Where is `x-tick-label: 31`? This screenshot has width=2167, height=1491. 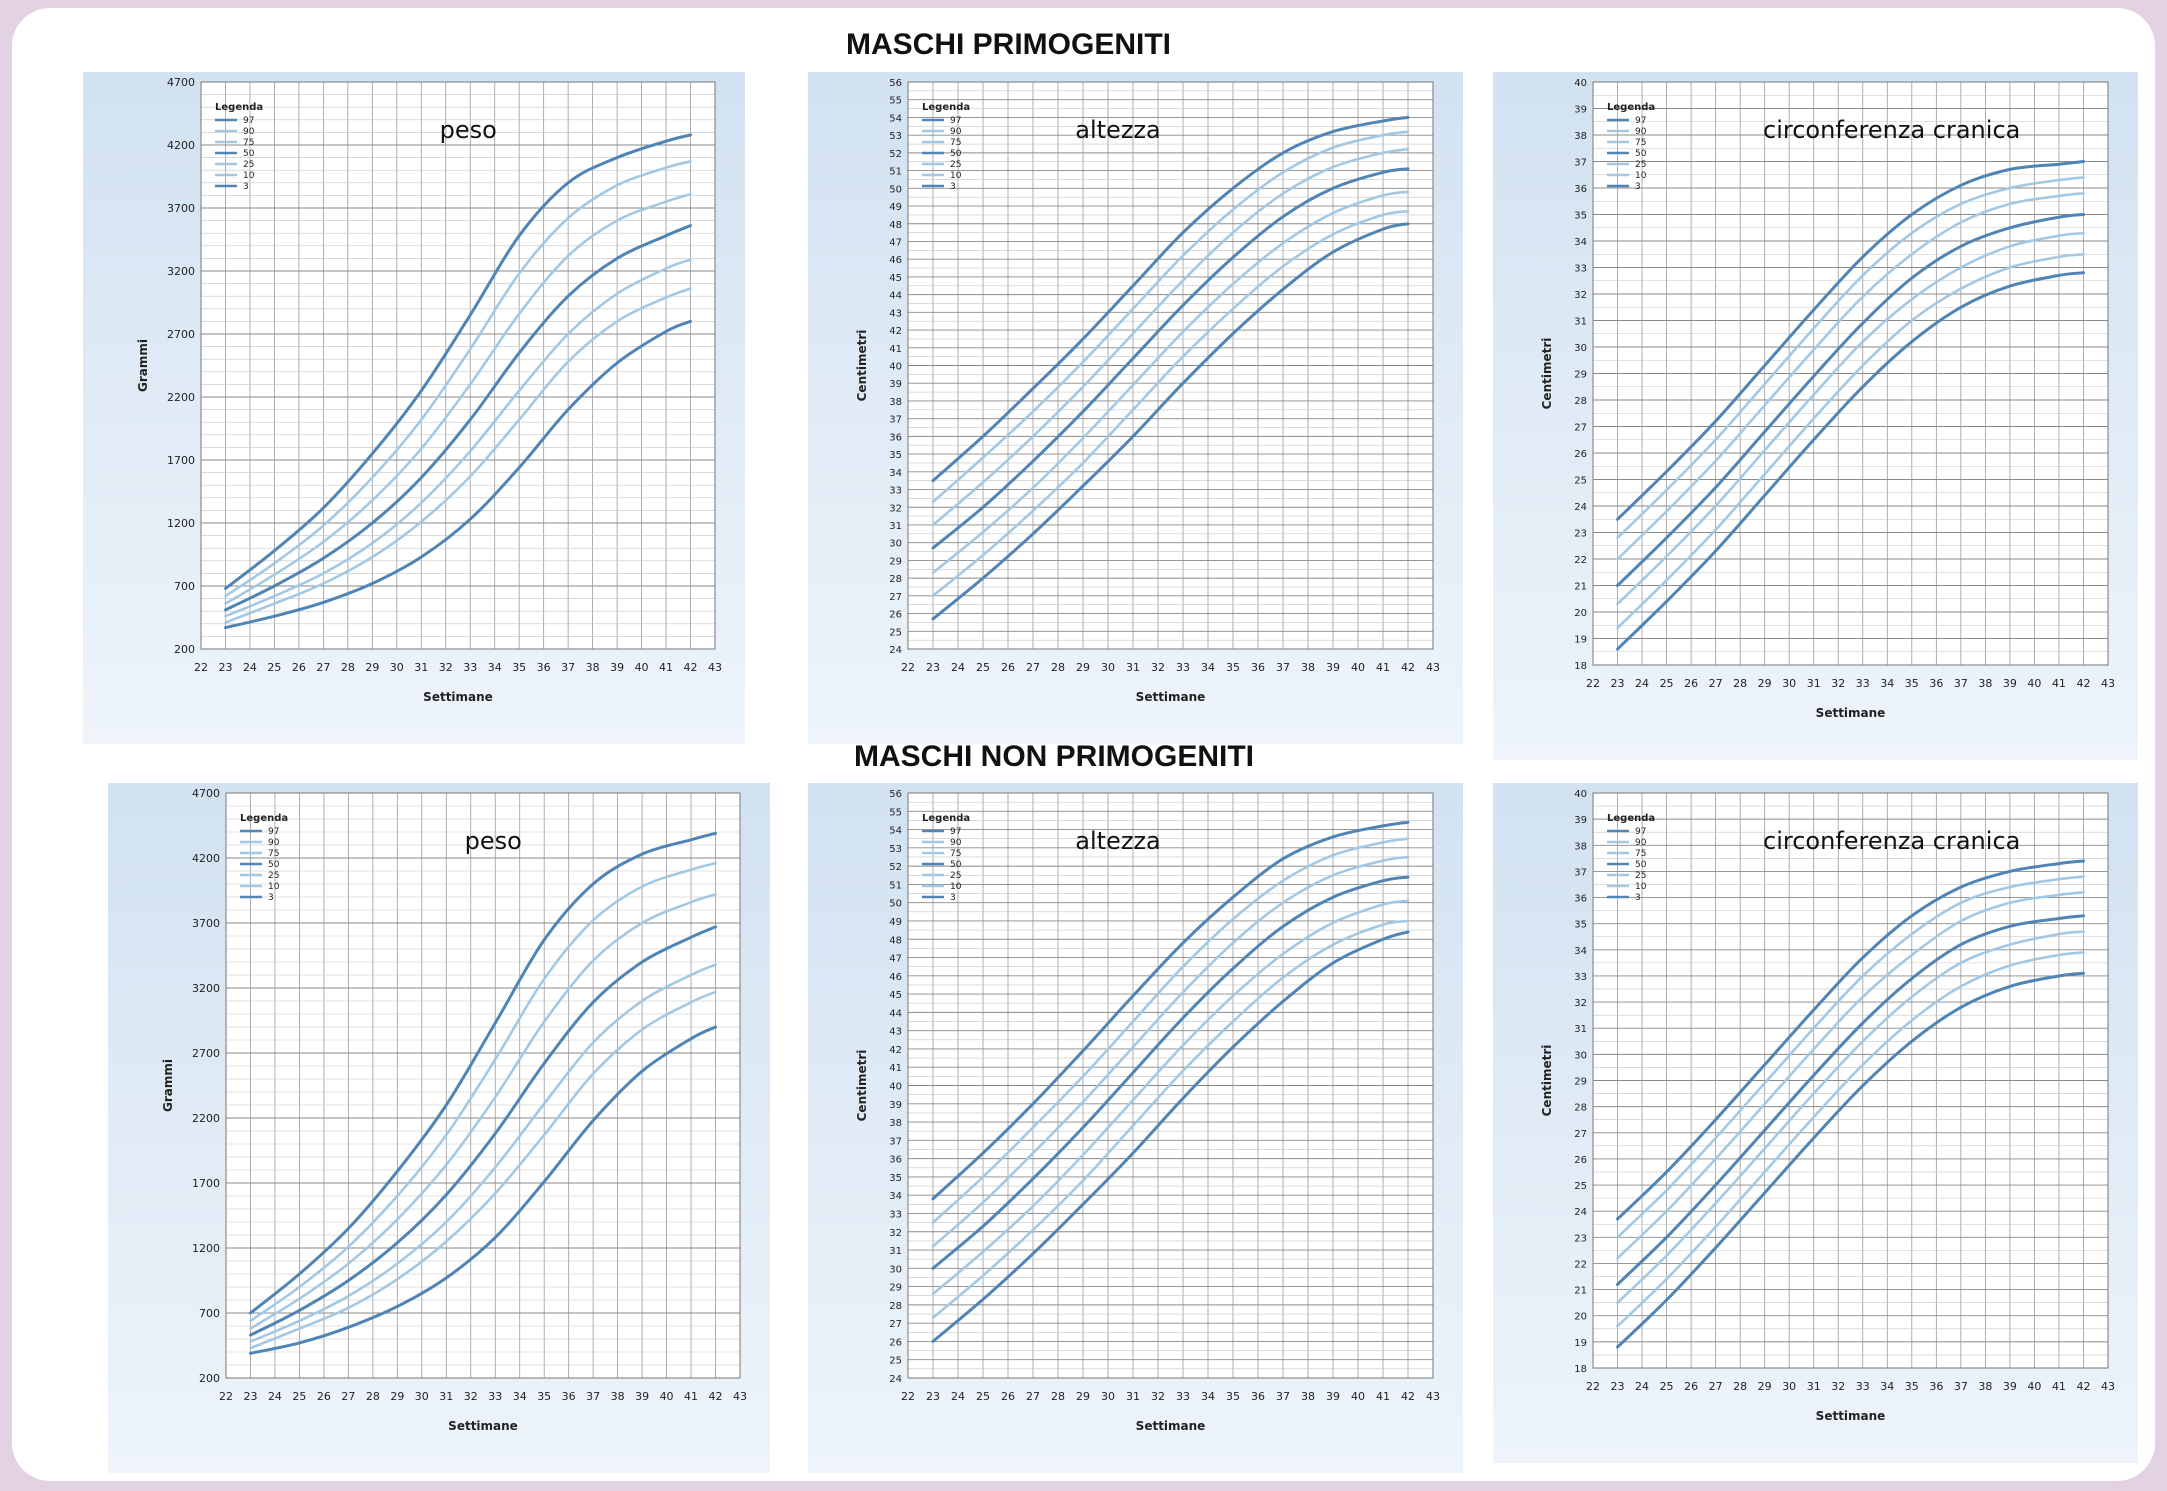 x-tick-label: 31 is located at coordinates (421, 667).